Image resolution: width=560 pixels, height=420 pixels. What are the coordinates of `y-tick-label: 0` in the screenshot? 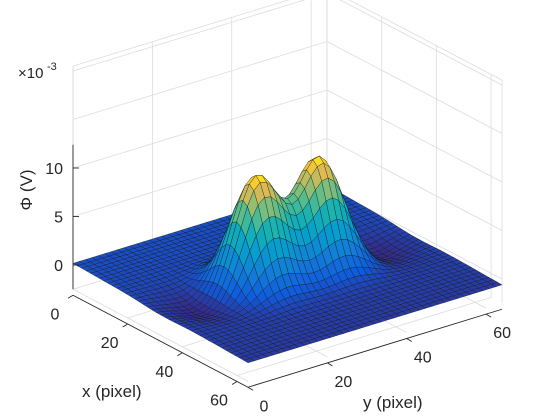 It's located at (264, 406).